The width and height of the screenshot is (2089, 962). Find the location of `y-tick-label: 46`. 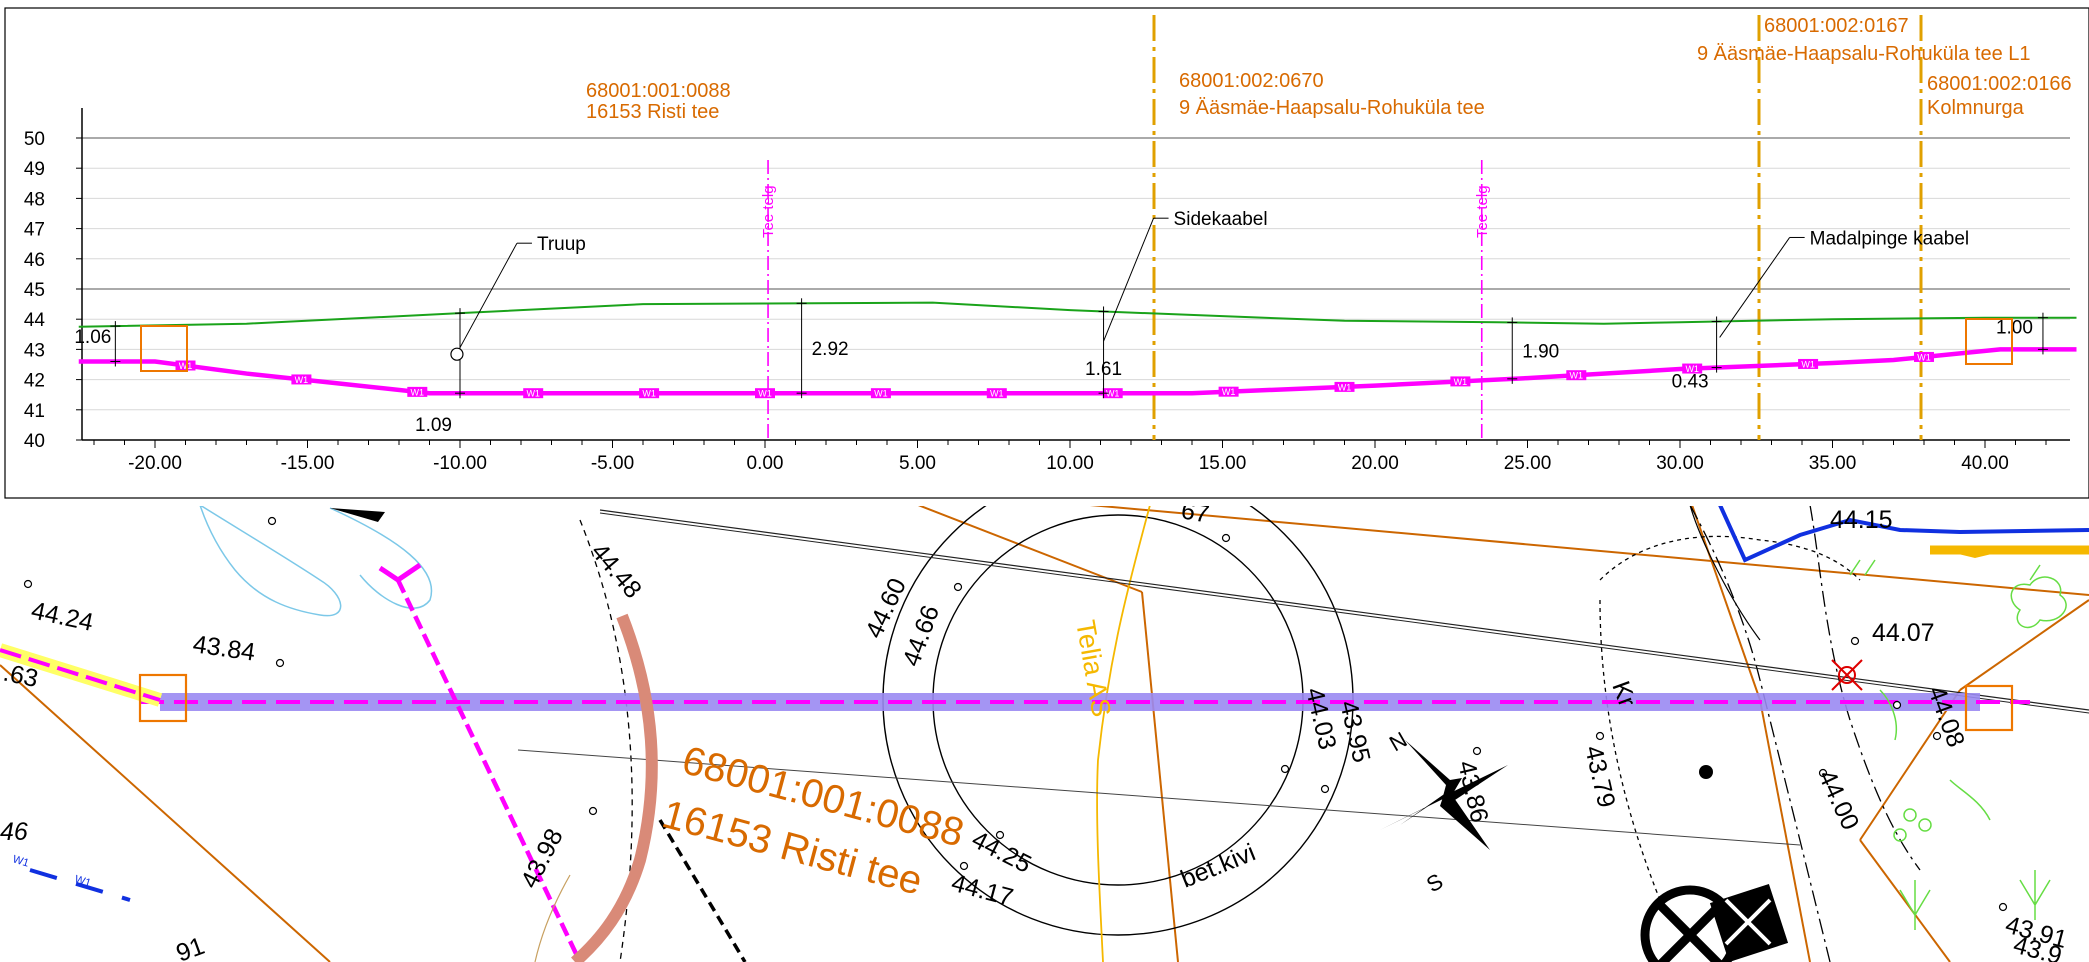

y-tick-label: 46 is located at coordinates (34, 260).